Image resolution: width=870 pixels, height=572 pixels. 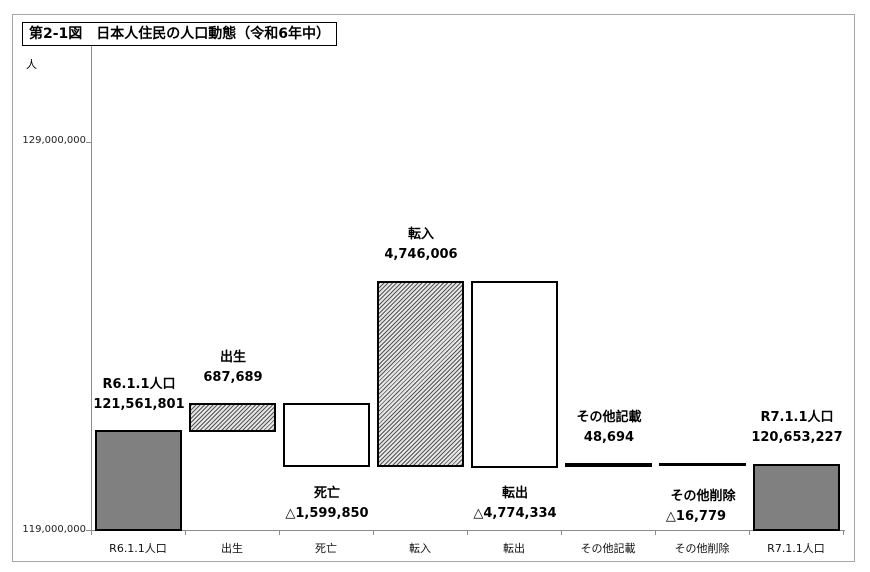 What do you see at coordinates (797, 437) in the screenshot?
I see `data-label-value: 120,653,227` at bounding box center [797, 437].